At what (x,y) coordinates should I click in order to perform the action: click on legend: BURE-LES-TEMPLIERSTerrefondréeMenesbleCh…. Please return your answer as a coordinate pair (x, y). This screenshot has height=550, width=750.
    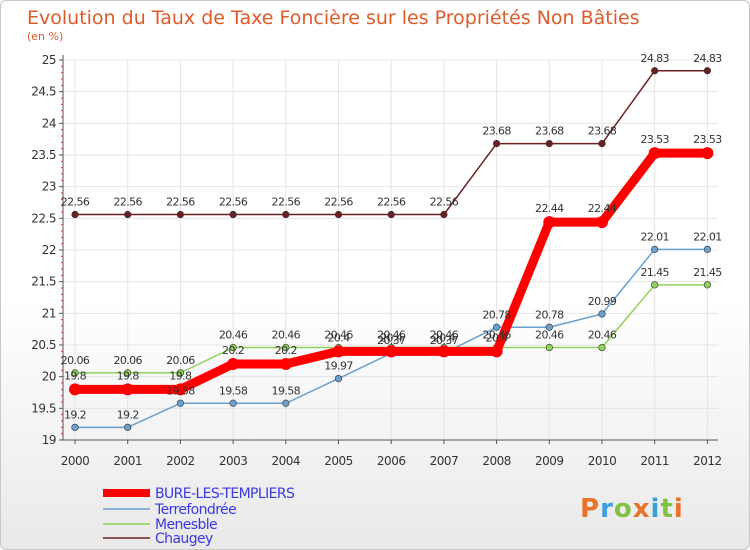
    Looking at the image, I should click on (199, 516).